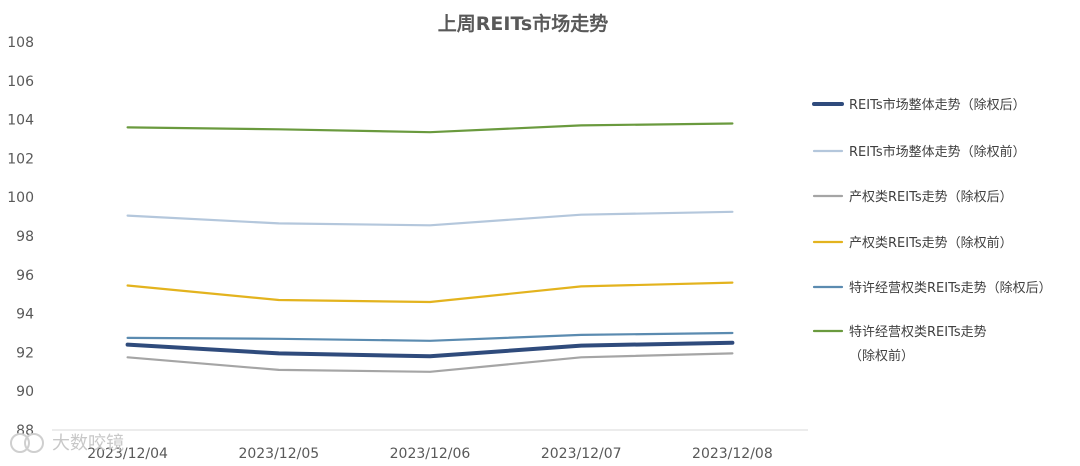 The width and height of the screenshot is (1080, 466). What do you see at coordinates (20, 43) in the screenshot?
I see `y-tick-label: 108` at bounding box center [20, 43].